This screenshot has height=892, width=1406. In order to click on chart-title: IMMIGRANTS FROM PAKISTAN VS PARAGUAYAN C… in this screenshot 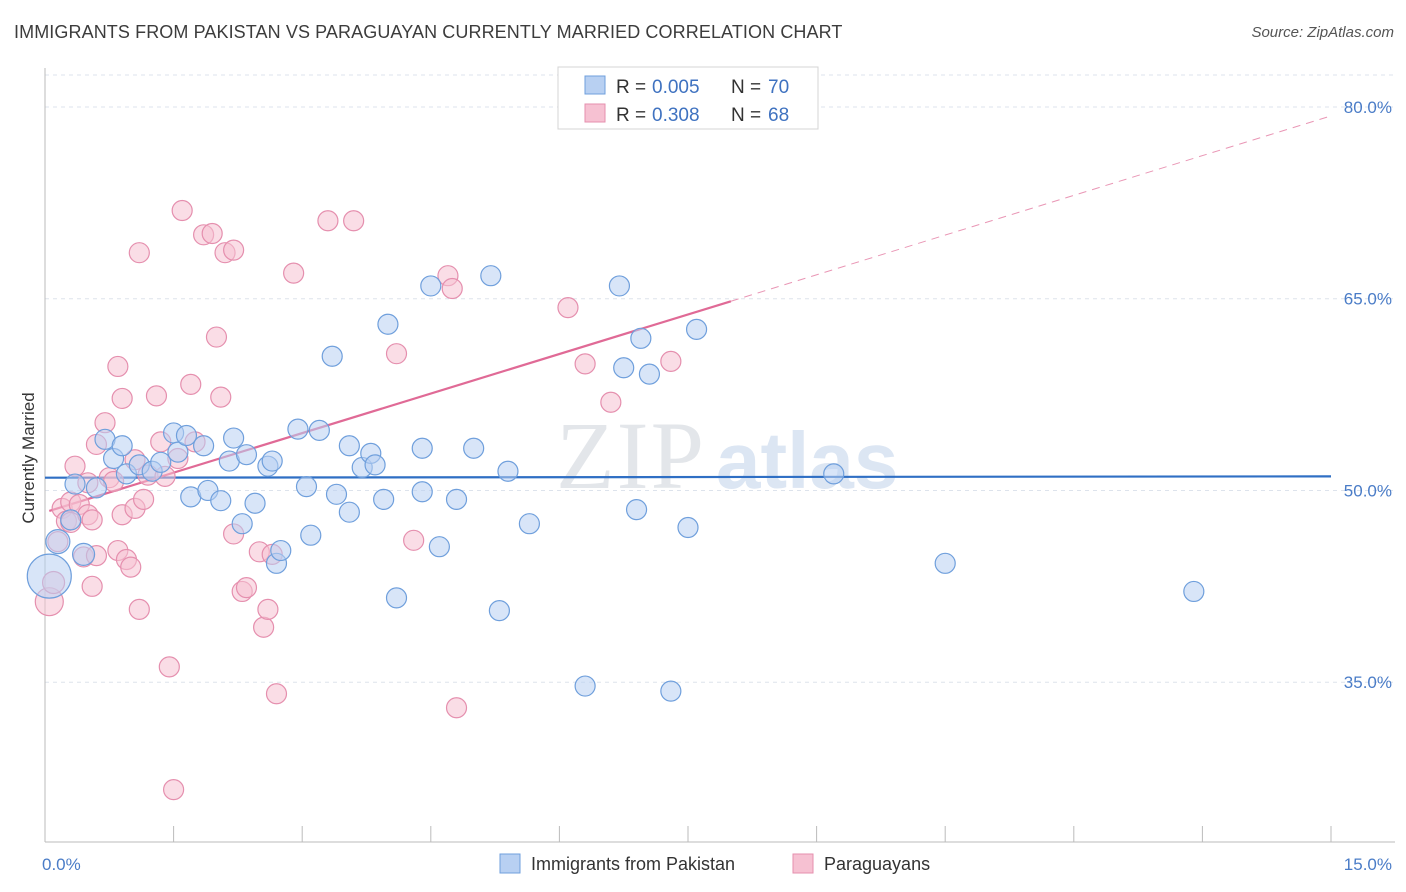, I will do `click(428, 32)`.